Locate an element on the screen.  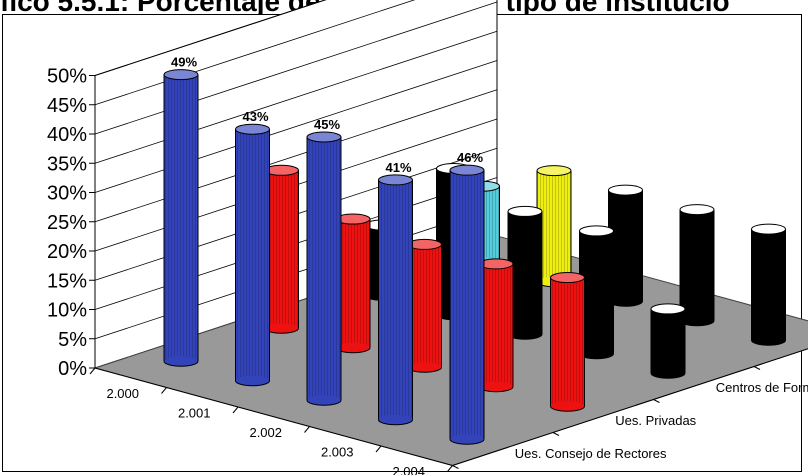
series-label: Ues. Consejo de Rectores is located at coordinates (591, 453).